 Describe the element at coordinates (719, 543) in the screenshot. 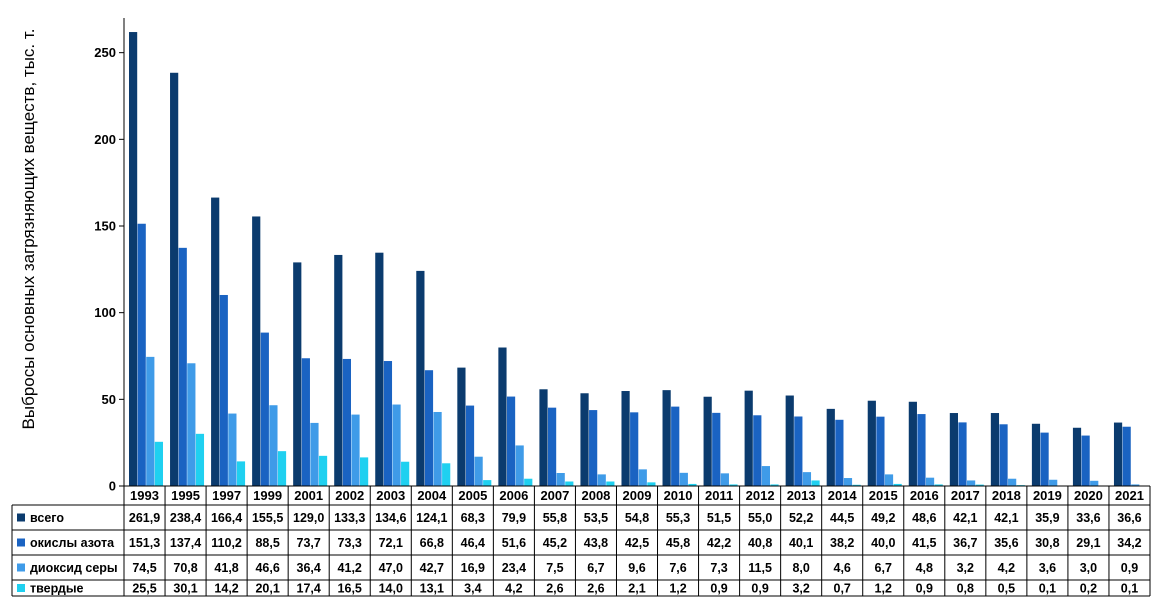

I see `data-label: 42,2` at that location.